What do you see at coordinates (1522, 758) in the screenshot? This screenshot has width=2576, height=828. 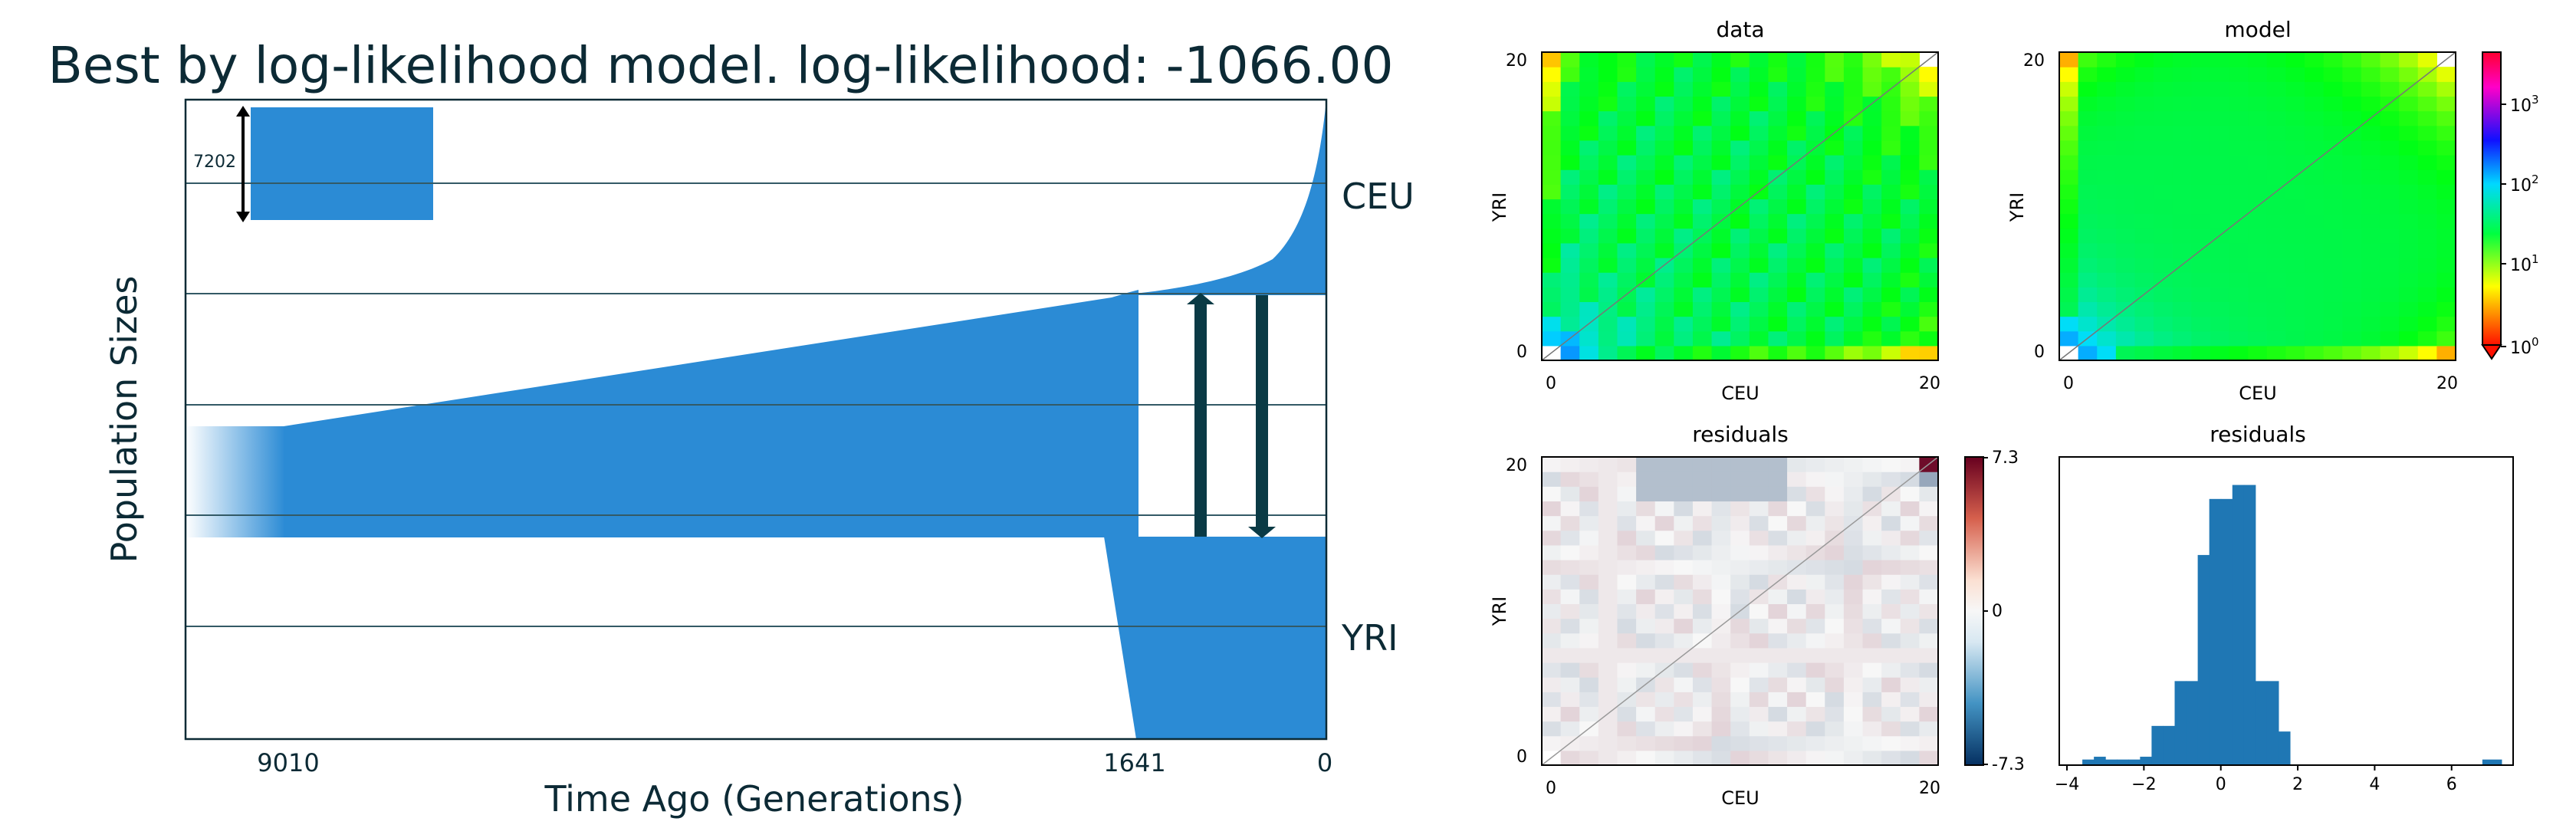 I see `residual-heatmap-y-tick-0: 0` at bounding box center [1522, 758].